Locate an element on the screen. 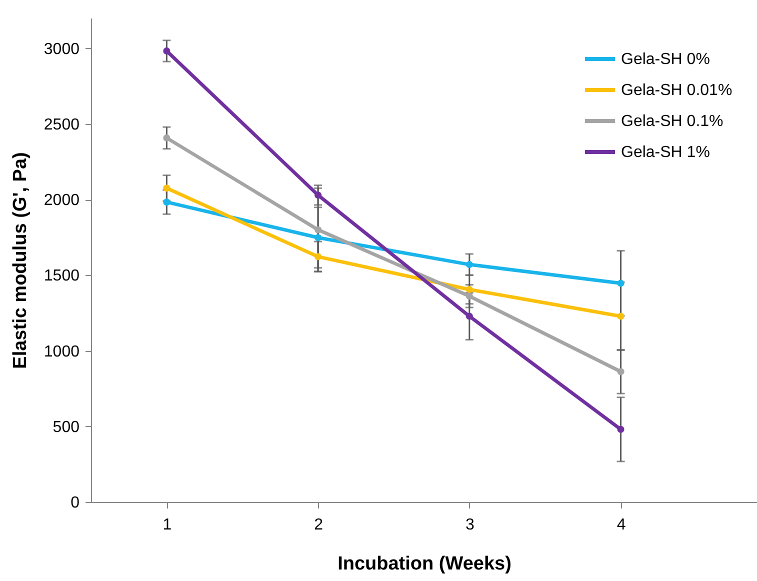  y-tick-label: 2000 is located at coordinates (62, 200).